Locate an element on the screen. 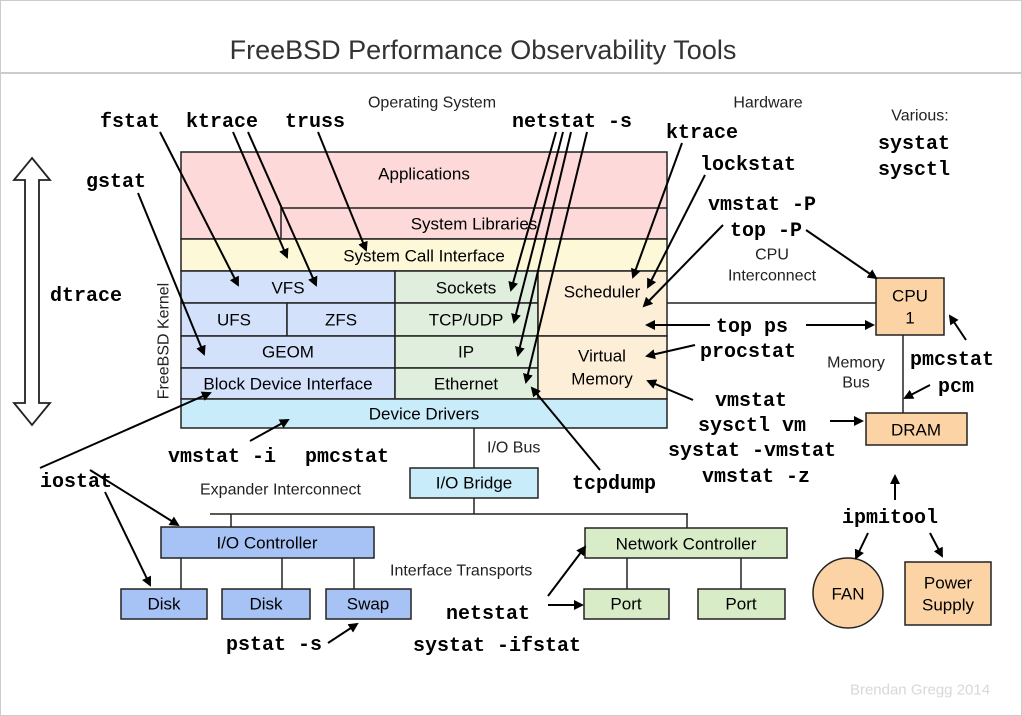 The width and height of the screenshot is (1022, 716). ufs-box is located at coordinates (234, 319).